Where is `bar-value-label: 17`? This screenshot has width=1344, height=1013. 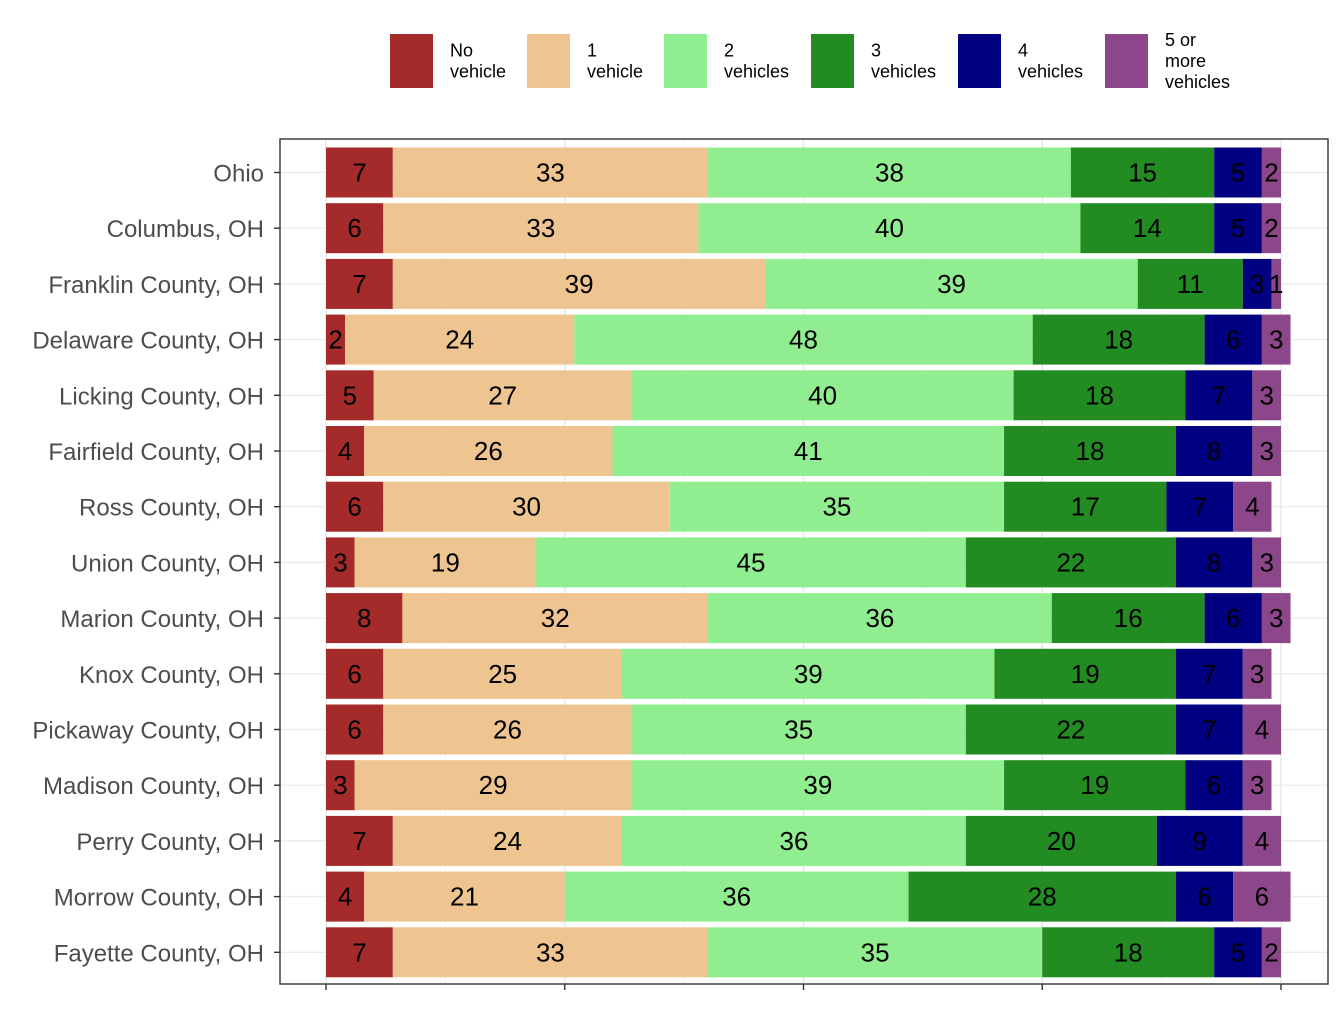 bar-value-label: 17 is located at coordinates (1085, 507).